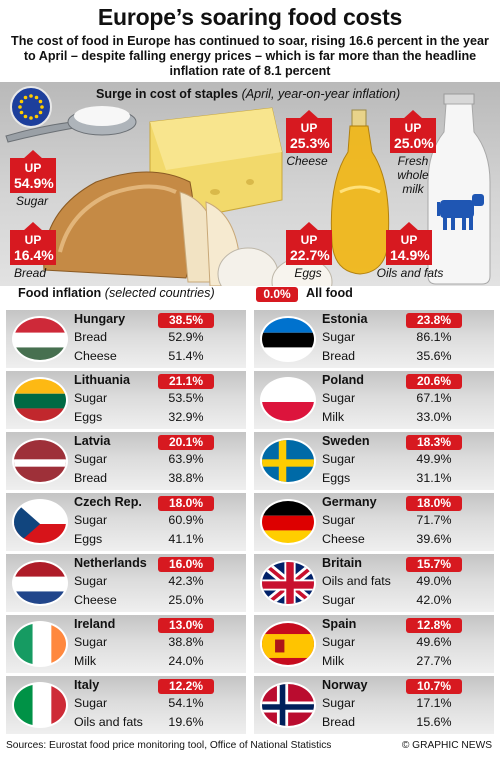  Describe the element at coordinates (460, 212) in the screenshot. I see `cow-icon` at that location.